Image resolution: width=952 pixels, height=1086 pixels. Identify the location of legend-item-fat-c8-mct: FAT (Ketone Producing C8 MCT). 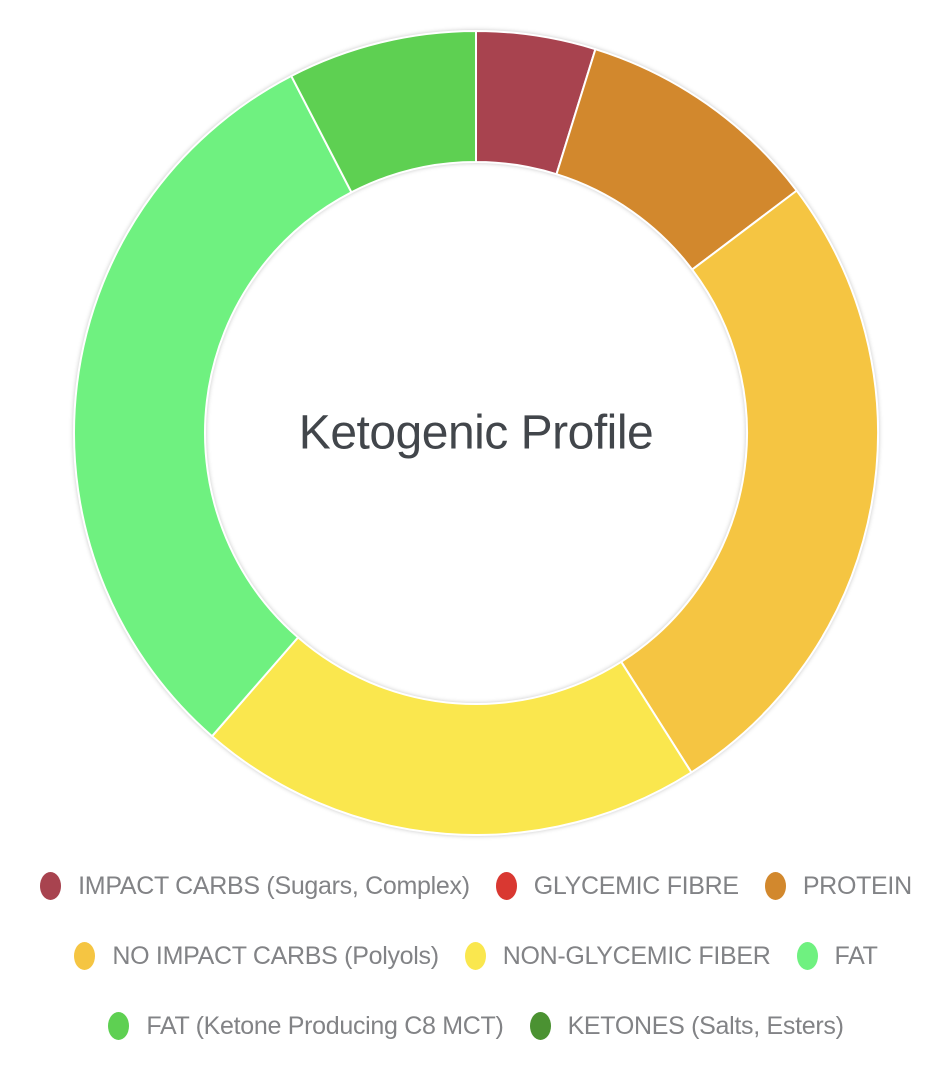
(306, 1026).